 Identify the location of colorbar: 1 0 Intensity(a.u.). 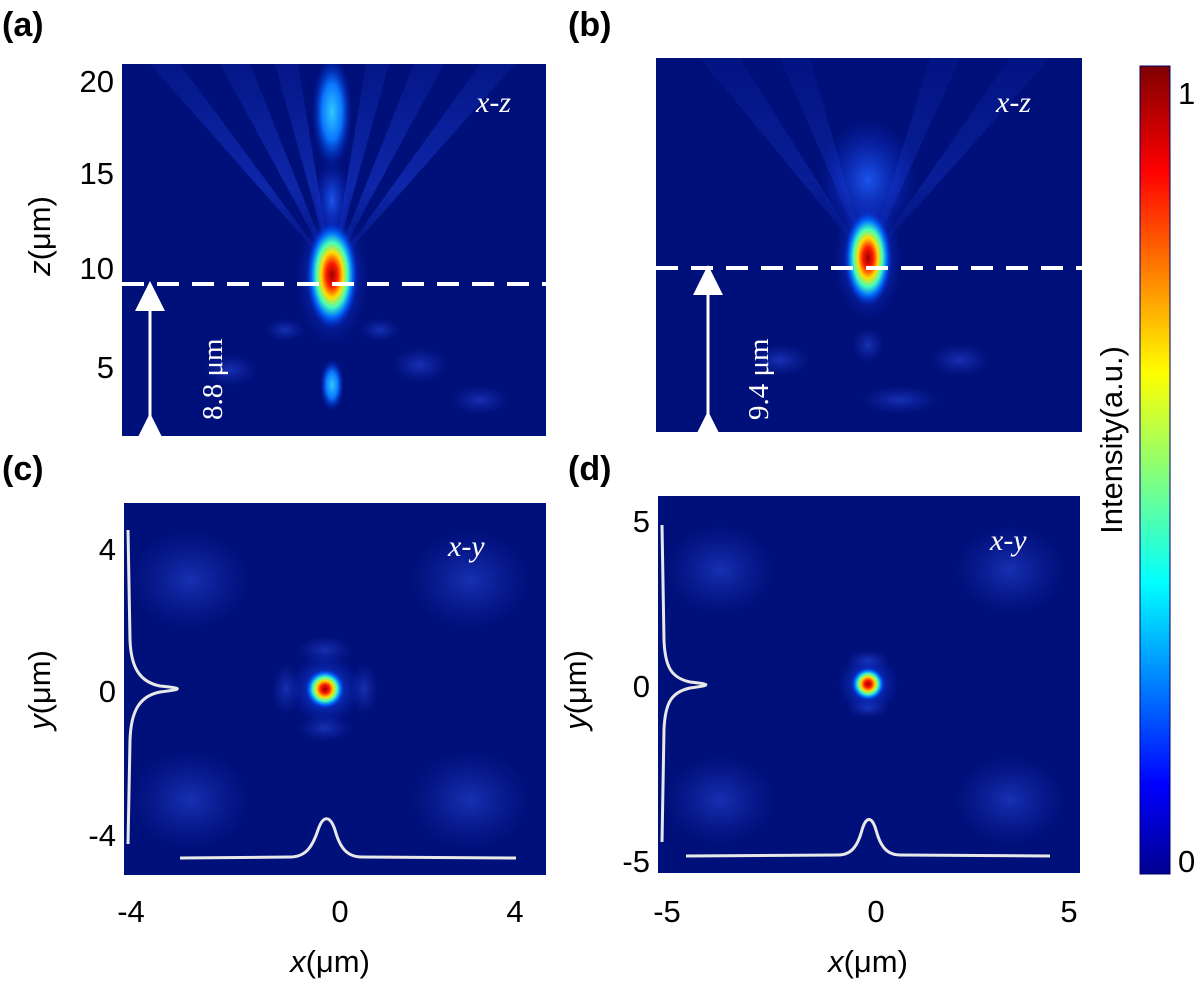
(1144, 472).